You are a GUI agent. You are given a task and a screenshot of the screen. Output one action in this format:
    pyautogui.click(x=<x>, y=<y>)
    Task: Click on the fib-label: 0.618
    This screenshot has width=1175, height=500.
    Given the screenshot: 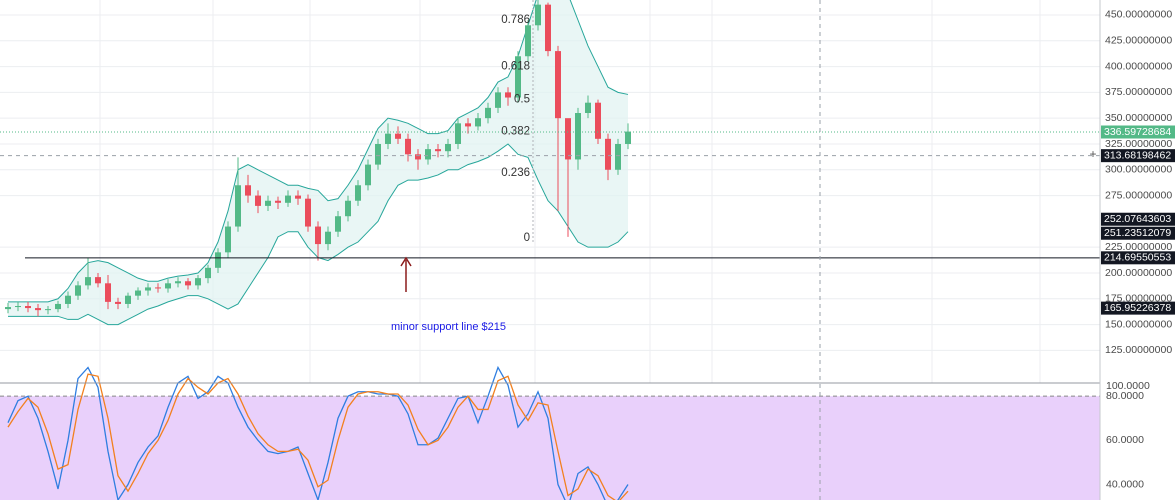 What is the action you would take?
    pyautogui.click(x=515, y=67)
    